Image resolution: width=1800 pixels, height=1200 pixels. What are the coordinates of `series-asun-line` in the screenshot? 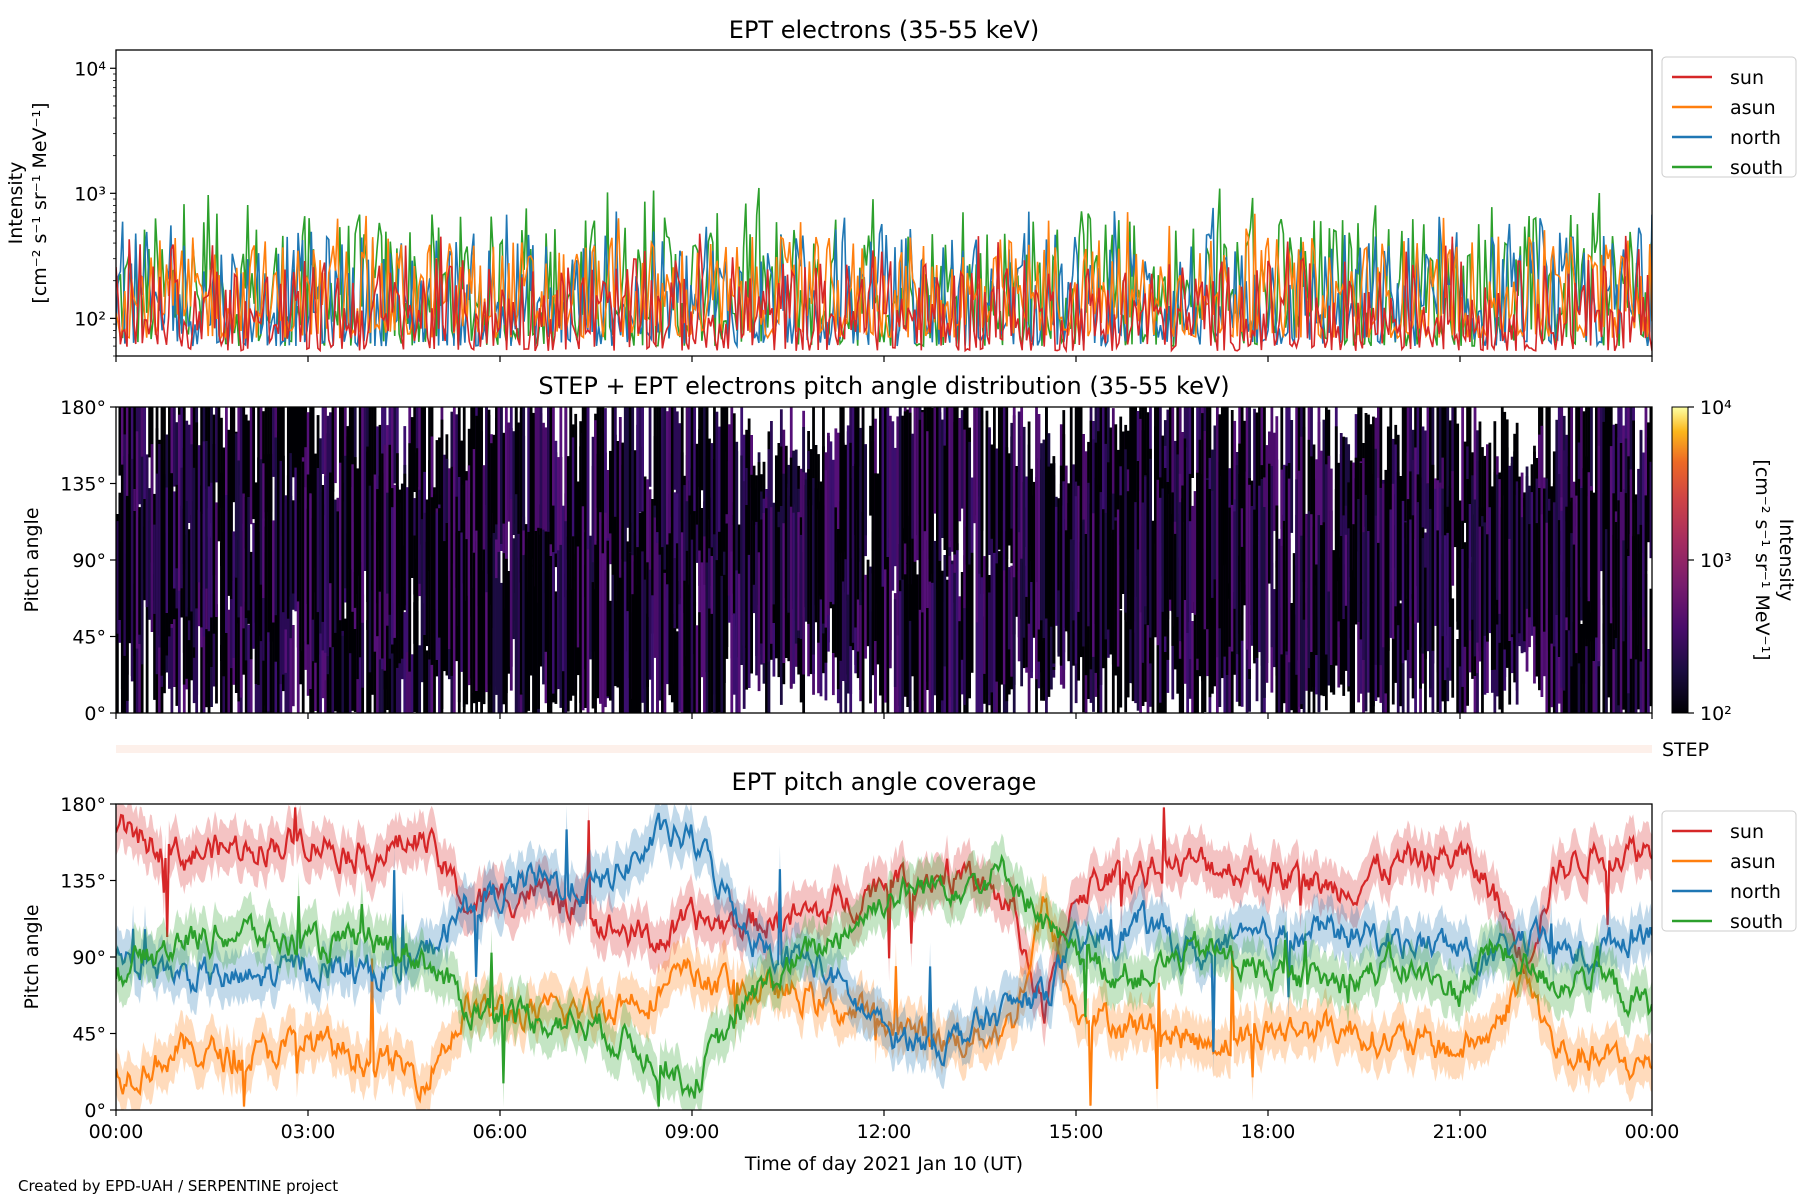 It's located at (884, 276).